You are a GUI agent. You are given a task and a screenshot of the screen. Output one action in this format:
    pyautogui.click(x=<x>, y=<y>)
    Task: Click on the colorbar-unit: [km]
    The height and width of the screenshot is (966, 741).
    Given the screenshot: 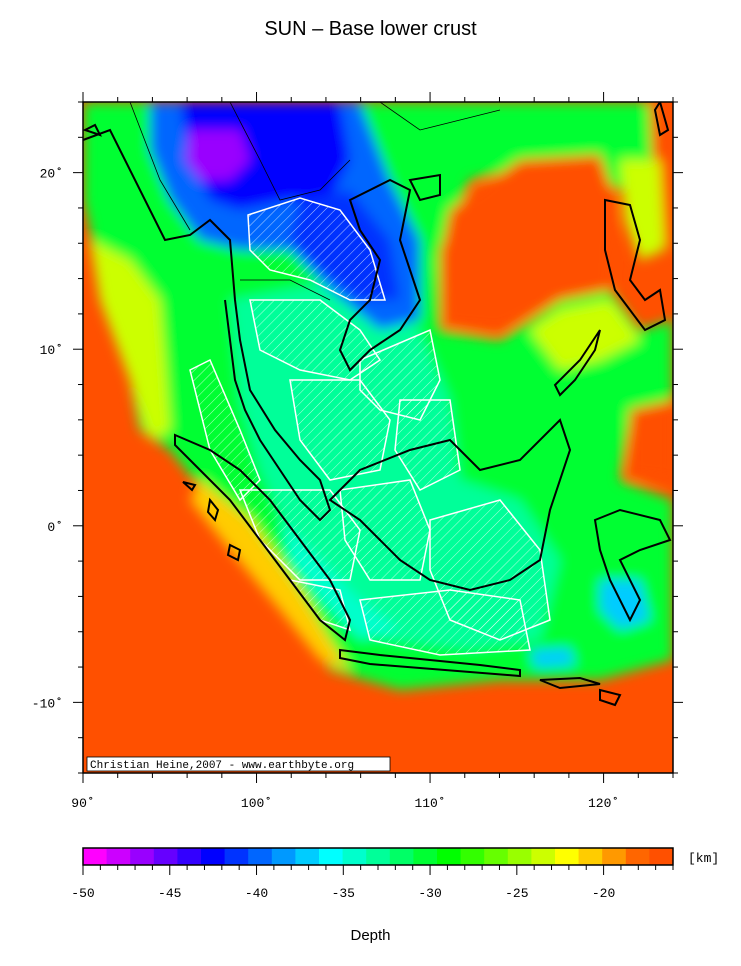 What is the action you would take?
    pyautogui.click(x=703, y=858)
    